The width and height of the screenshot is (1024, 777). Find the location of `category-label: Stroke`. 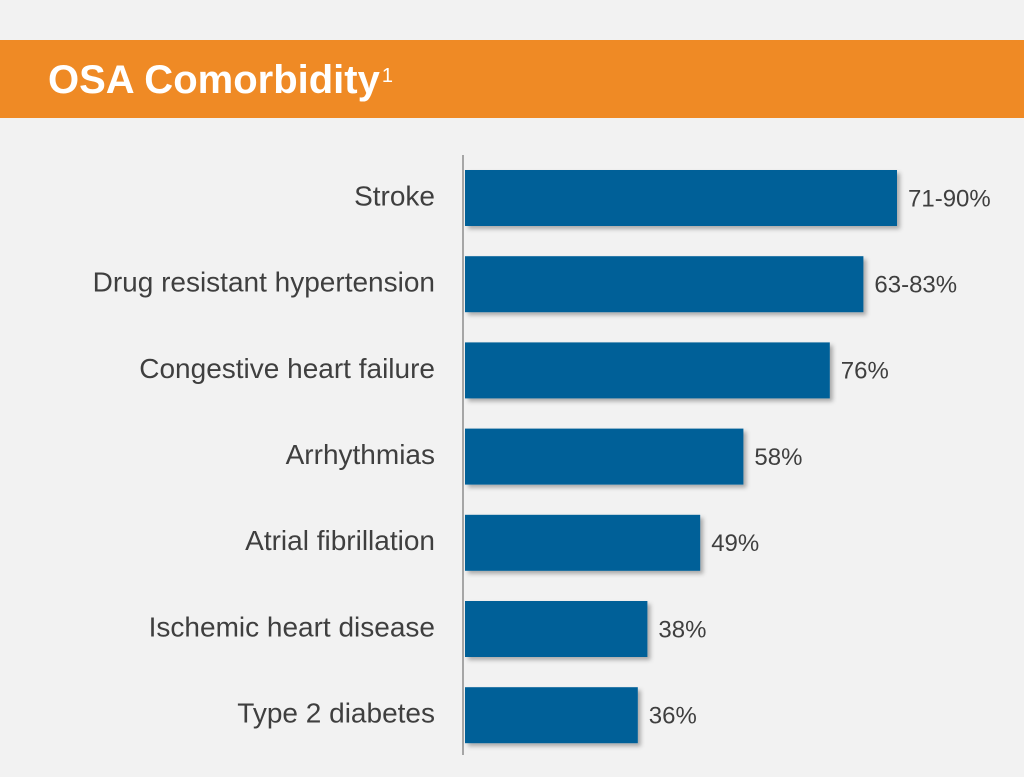

category-label: Stroke is located at coordinates (394, 195).